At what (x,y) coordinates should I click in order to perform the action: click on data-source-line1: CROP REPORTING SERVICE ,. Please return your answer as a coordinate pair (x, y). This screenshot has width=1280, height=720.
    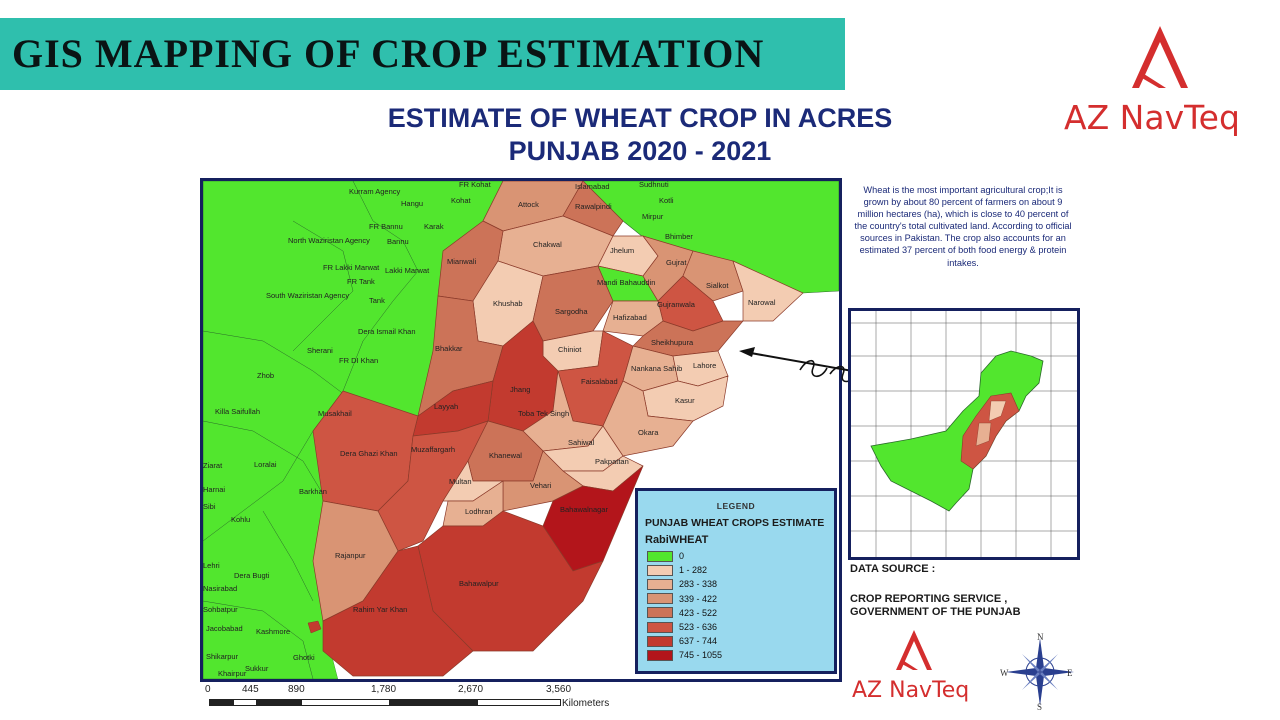
    Looking at the image, I should click on (929, 599).